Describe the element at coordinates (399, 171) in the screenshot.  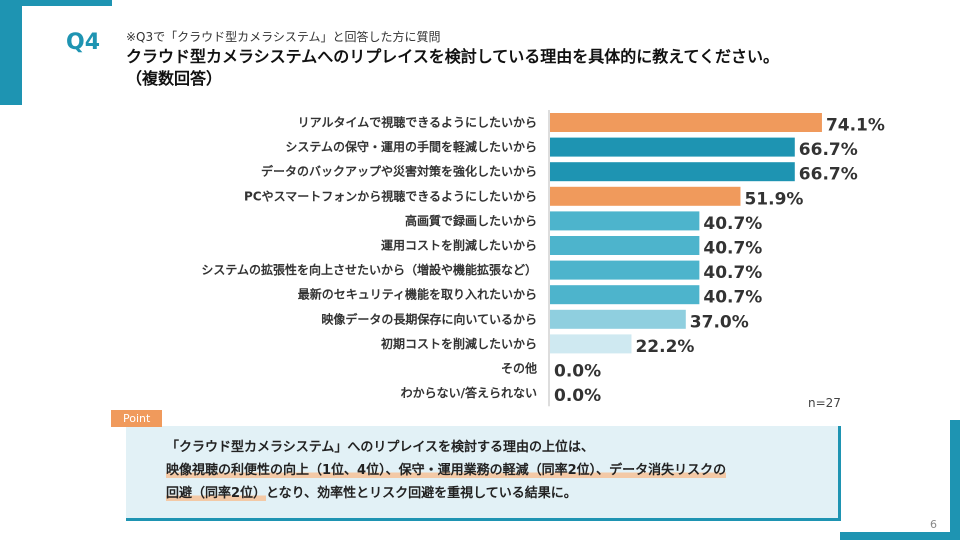
I see `category-label: データのバックアップや災害対策を強化したいから` at that location.